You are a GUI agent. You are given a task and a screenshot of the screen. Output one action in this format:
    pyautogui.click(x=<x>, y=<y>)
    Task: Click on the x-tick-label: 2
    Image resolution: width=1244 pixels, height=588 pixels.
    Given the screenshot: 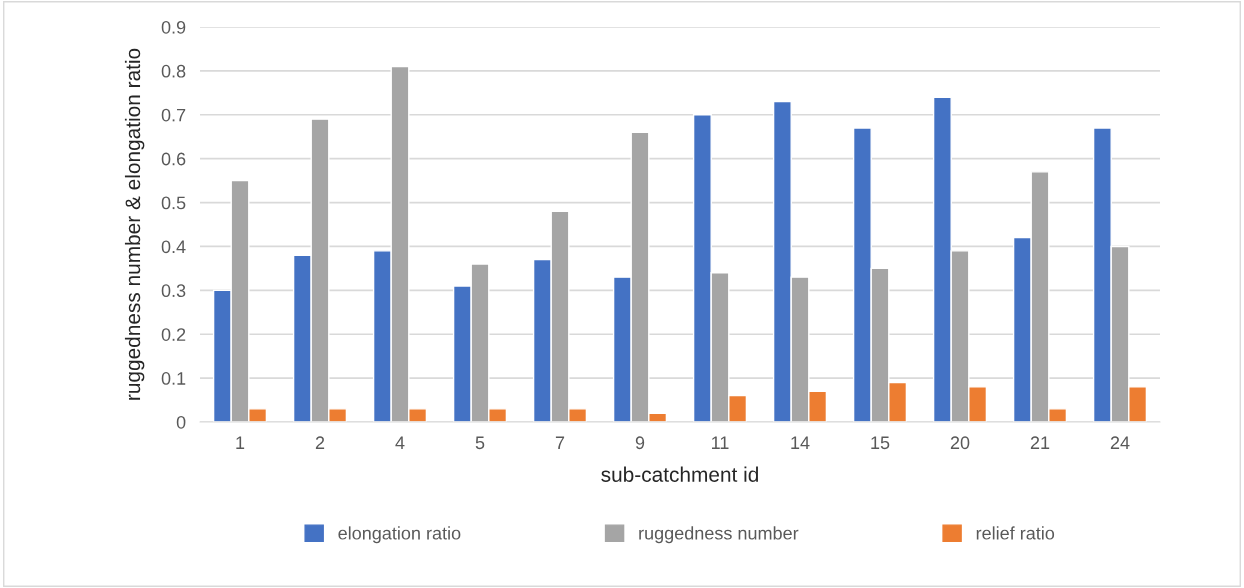 What is the action you would take?
    pyautogui.click(x=320, y=442)
    